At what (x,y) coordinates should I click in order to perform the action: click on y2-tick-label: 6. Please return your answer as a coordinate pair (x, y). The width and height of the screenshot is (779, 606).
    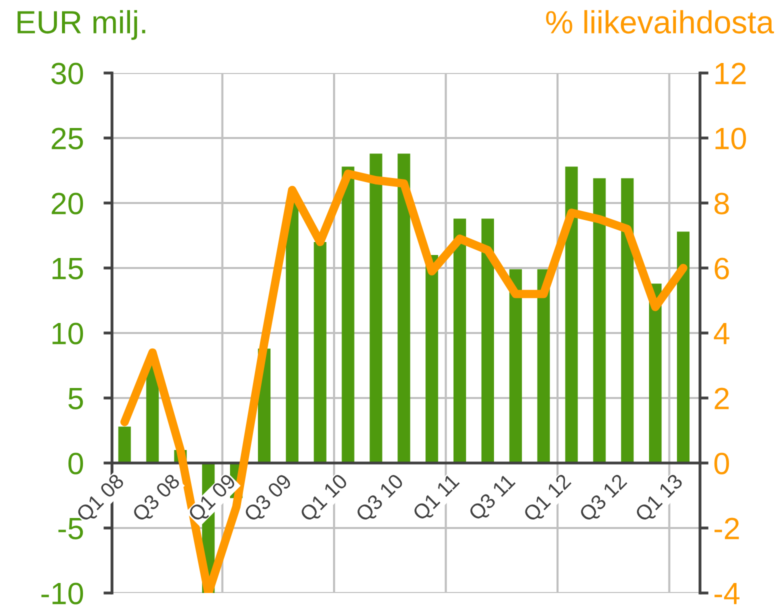
    Looking at the image, I should click on (721, 269).